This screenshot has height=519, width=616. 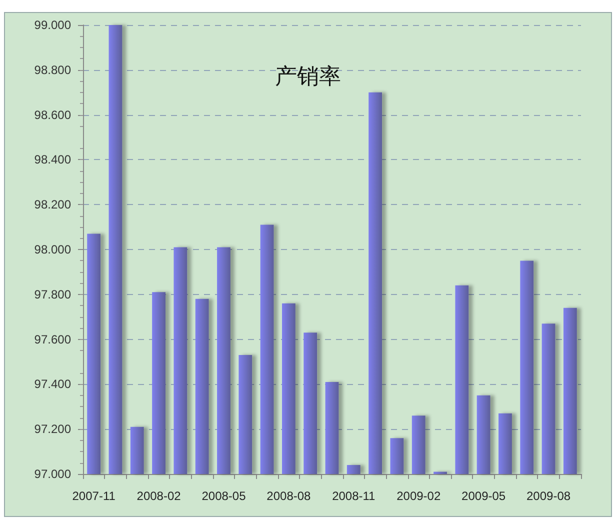 What do you see at coordinates (484, 496) in the screenshot?
I see `x-tick-label: 2009-05` at bounding box center [484, 496].